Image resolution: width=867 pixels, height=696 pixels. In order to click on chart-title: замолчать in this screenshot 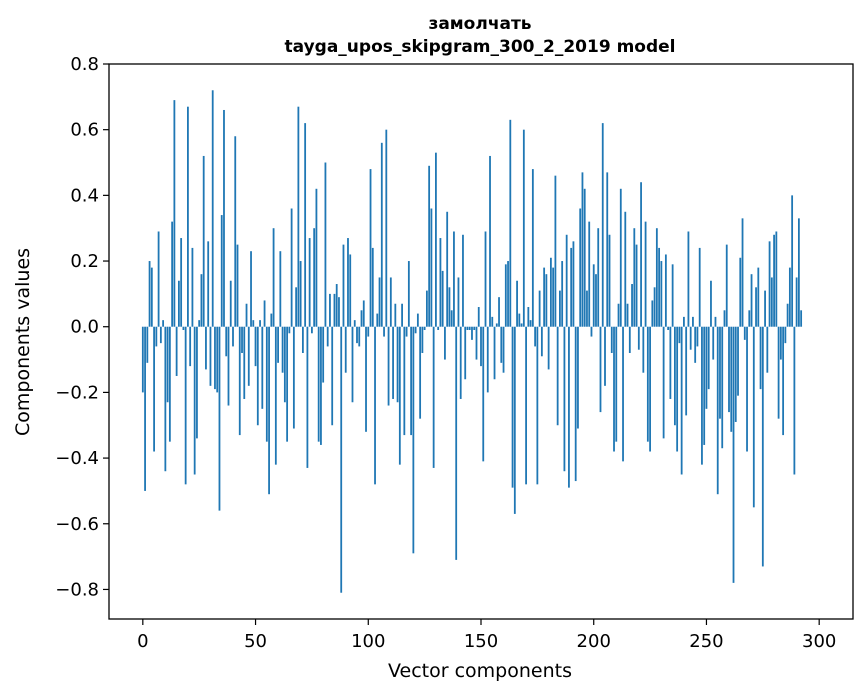, I will do `click(479, 24)`.